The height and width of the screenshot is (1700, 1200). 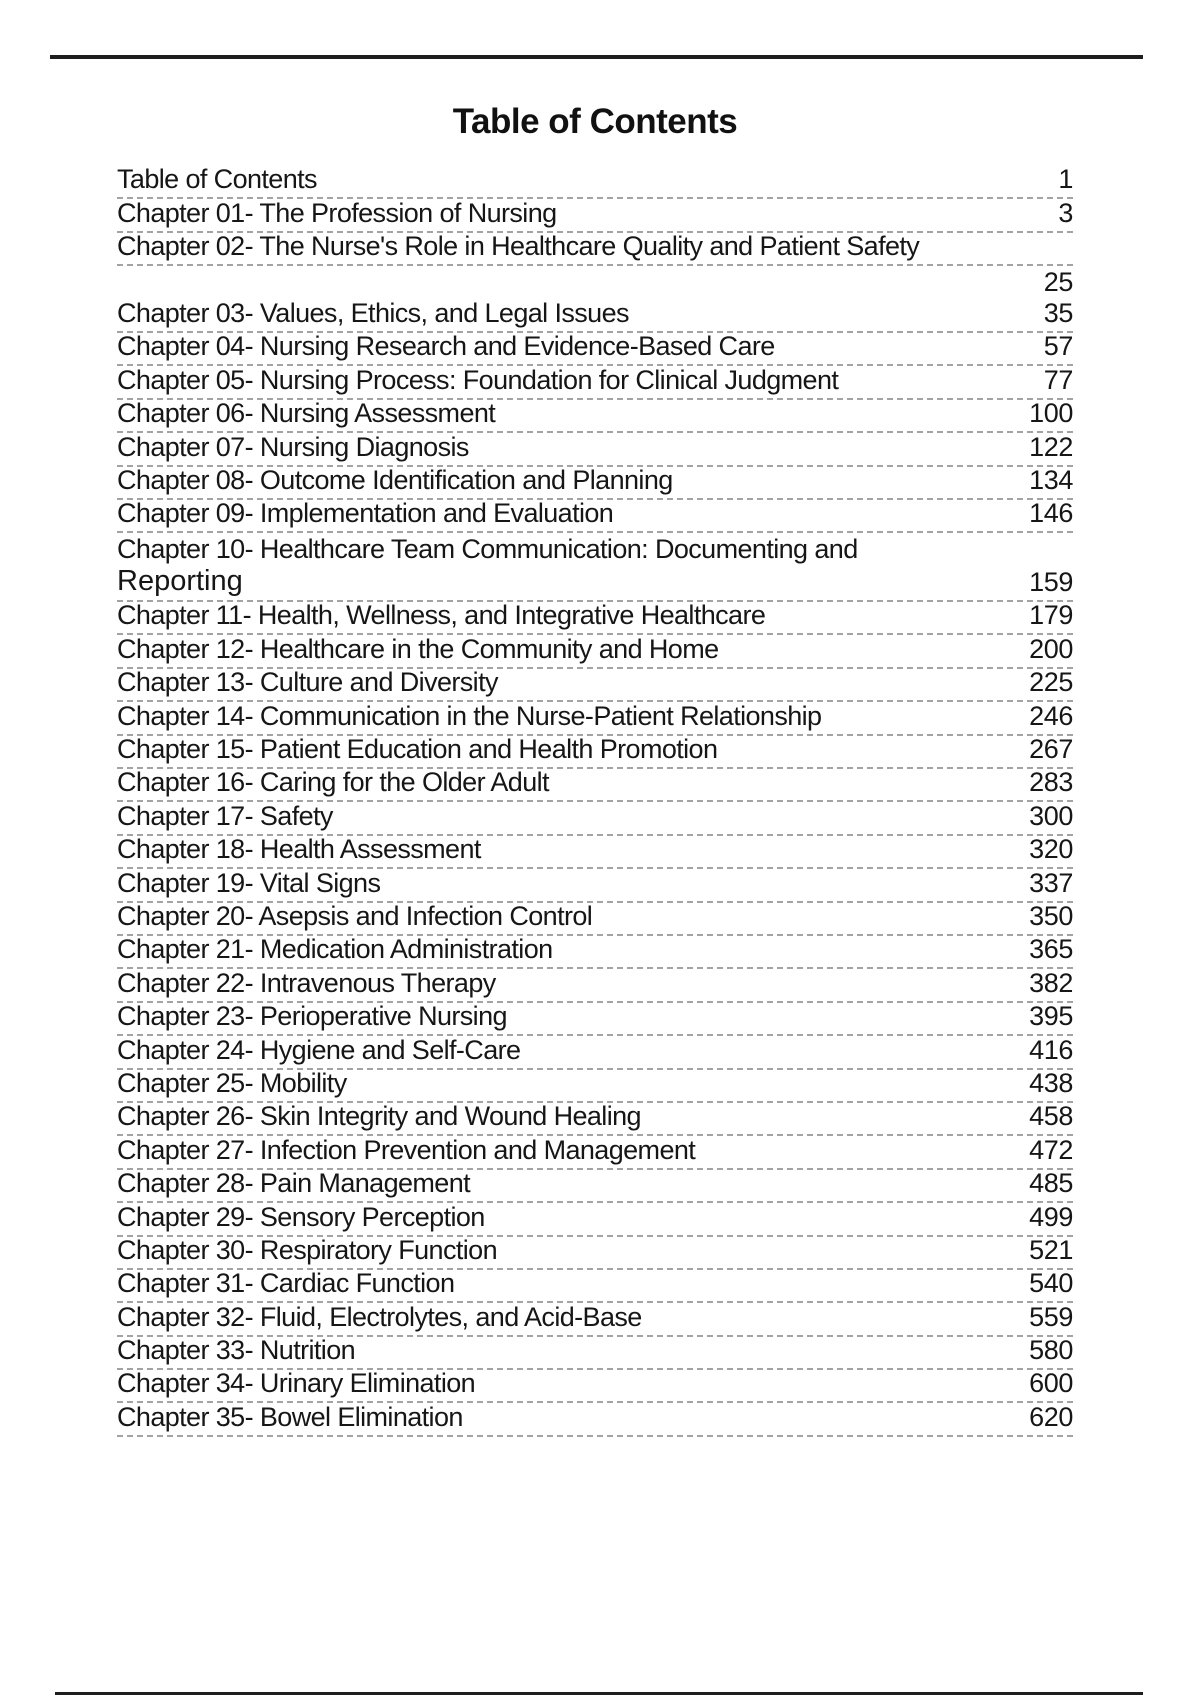 I want to click on toc-entry: Chapter 21- Medication Administration 365, so click(x=595, y=952).